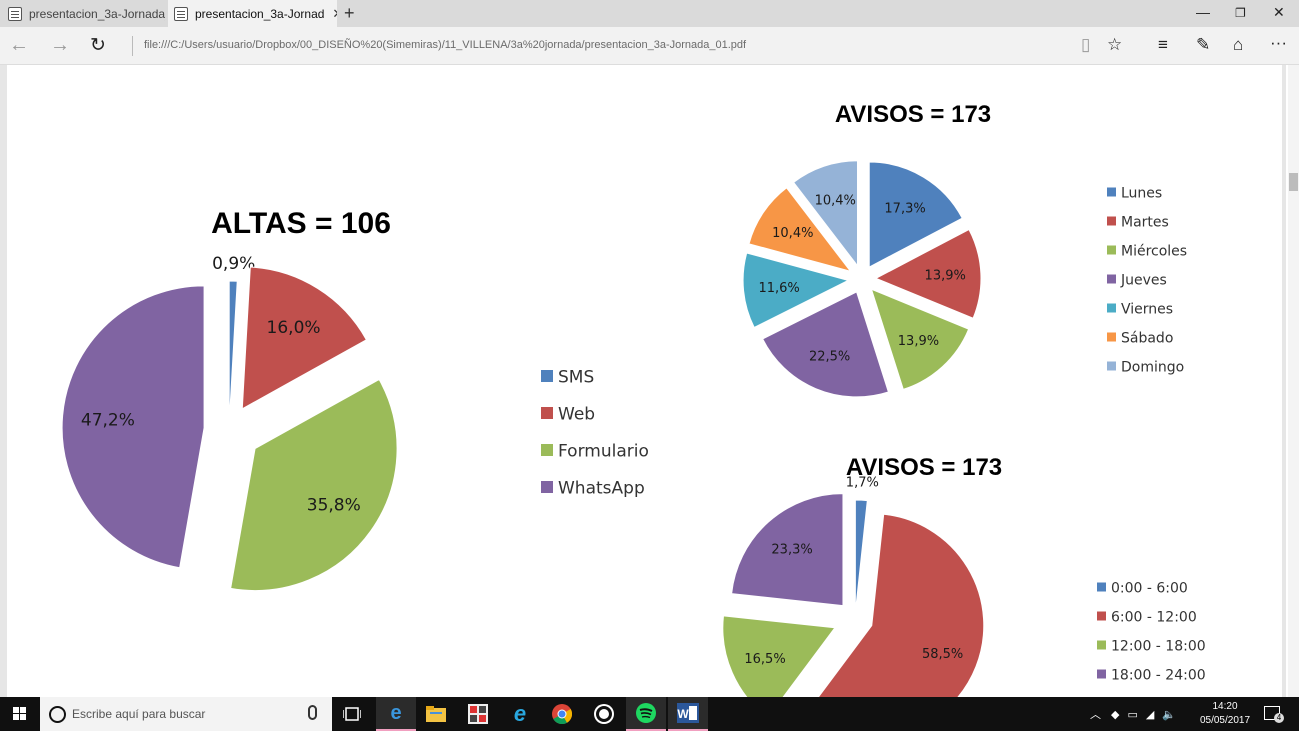 The height and width of the screenshot is (731, 1299). I want to click on pie-slice-formulario, so click(314, 484).